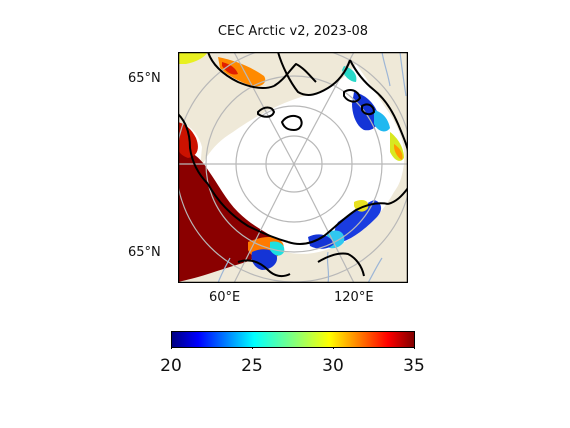 The height and width of the screenshot is (428, 570). I want to click on coast-franz-josef, so click(266, 112).